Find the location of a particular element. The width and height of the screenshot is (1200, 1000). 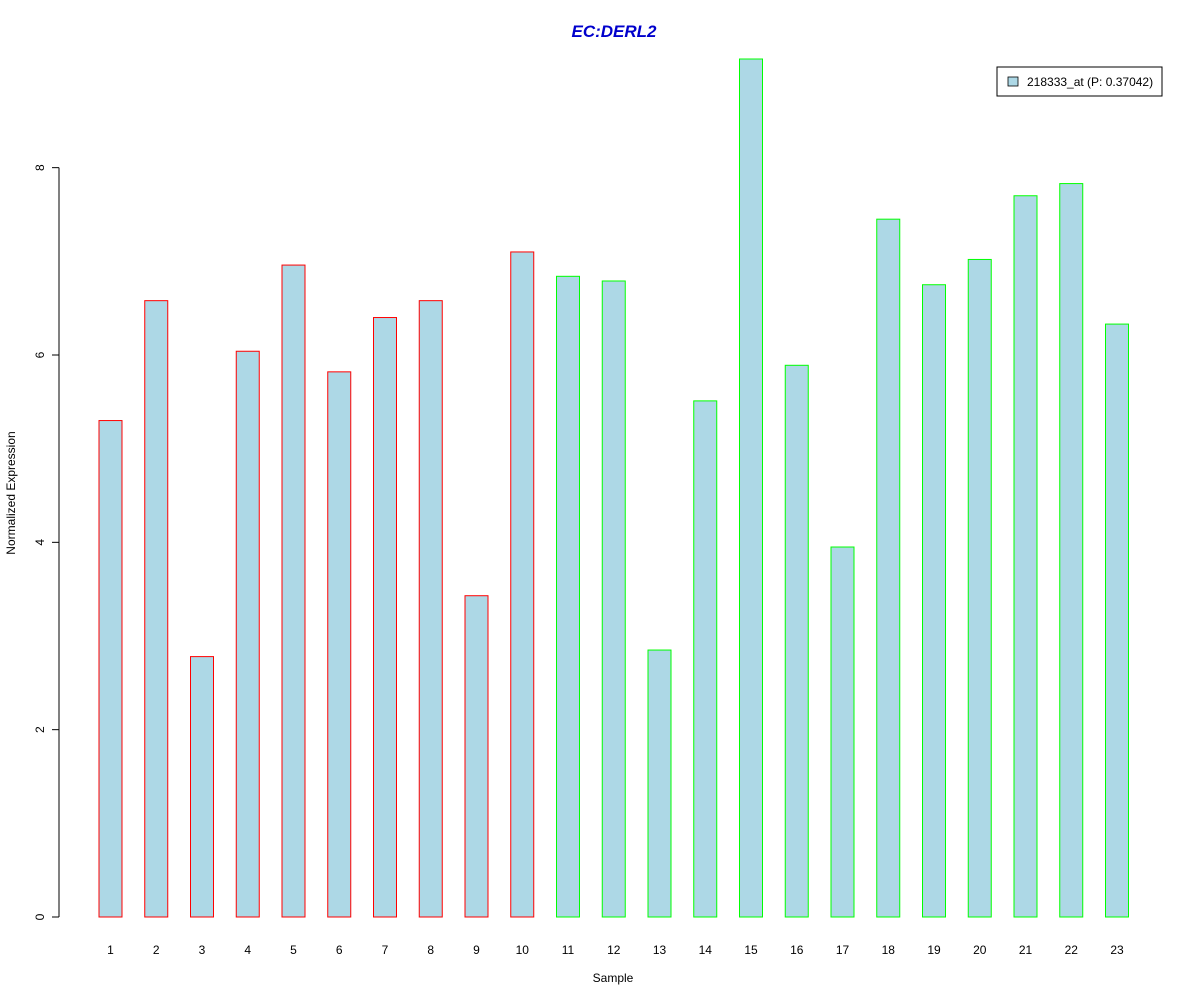

y-tick-label: 4 is located at coordinates (40, 542).